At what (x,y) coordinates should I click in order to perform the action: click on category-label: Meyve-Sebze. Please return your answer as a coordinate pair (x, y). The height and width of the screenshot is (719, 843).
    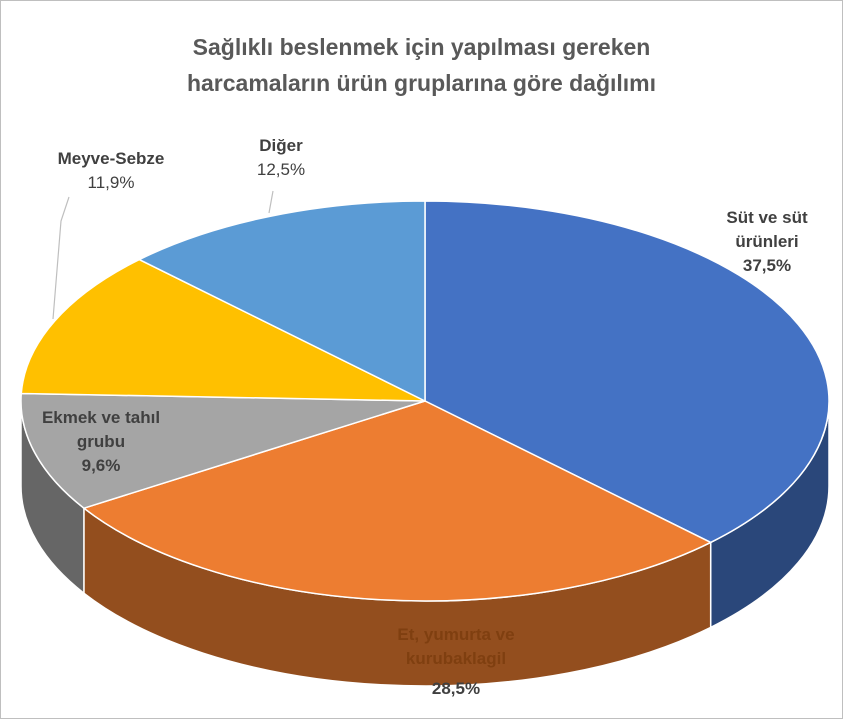
    Looking at the image, I should click on (111, 158).